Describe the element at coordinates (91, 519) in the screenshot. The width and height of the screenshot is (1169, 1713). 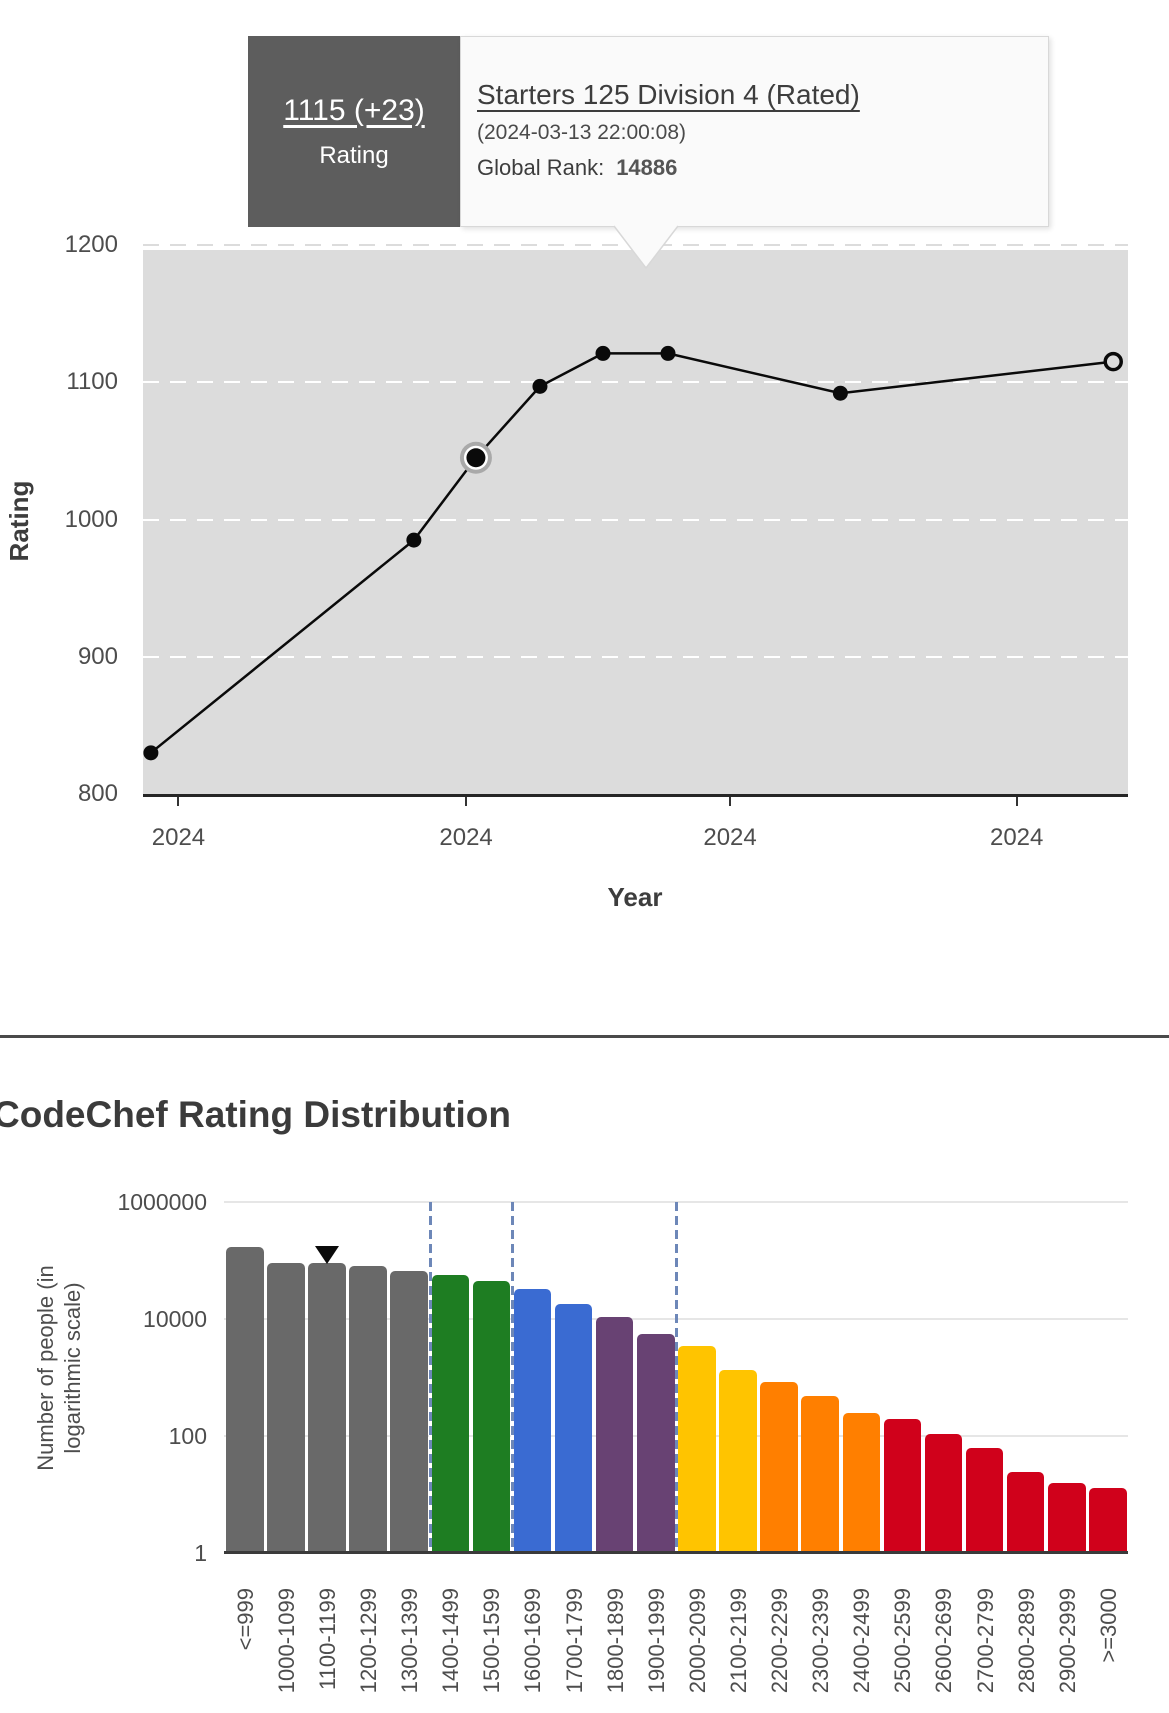
I see `y-tick-label-1000: 1000` at that location.